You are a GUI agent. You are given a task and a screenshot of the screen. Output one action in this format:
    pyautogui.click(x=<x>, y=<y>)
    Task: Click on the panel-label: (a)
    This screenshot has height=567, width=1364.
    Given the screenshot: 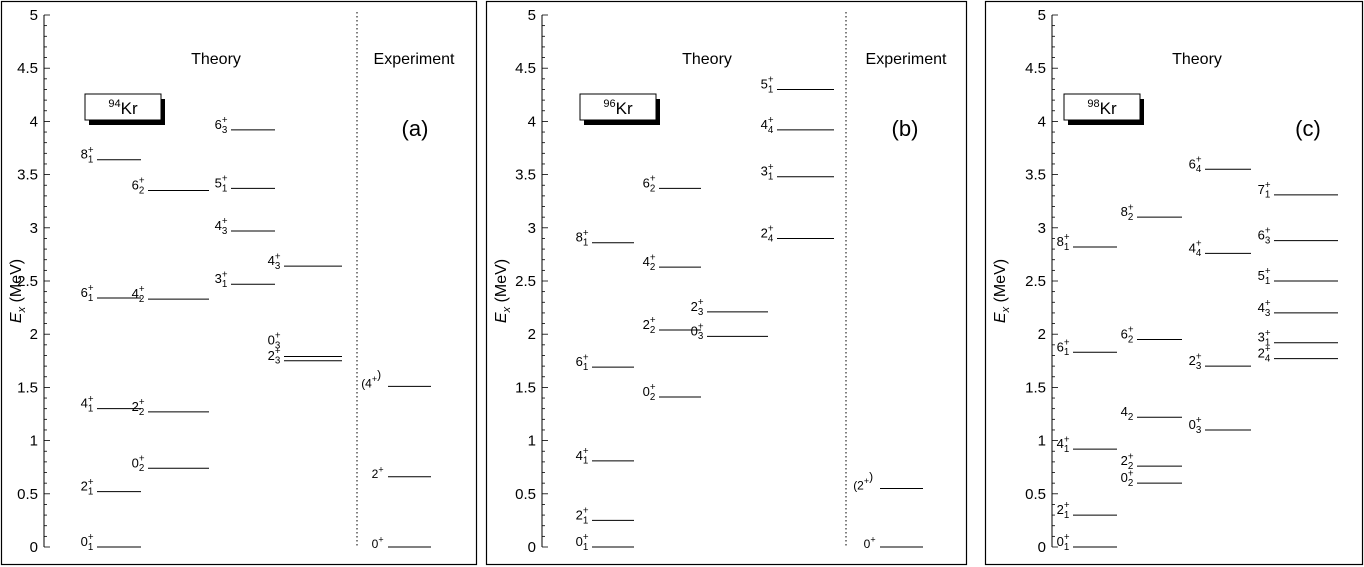 What is the action you would take?
    pyautogui.click(x=415, y=128)
    